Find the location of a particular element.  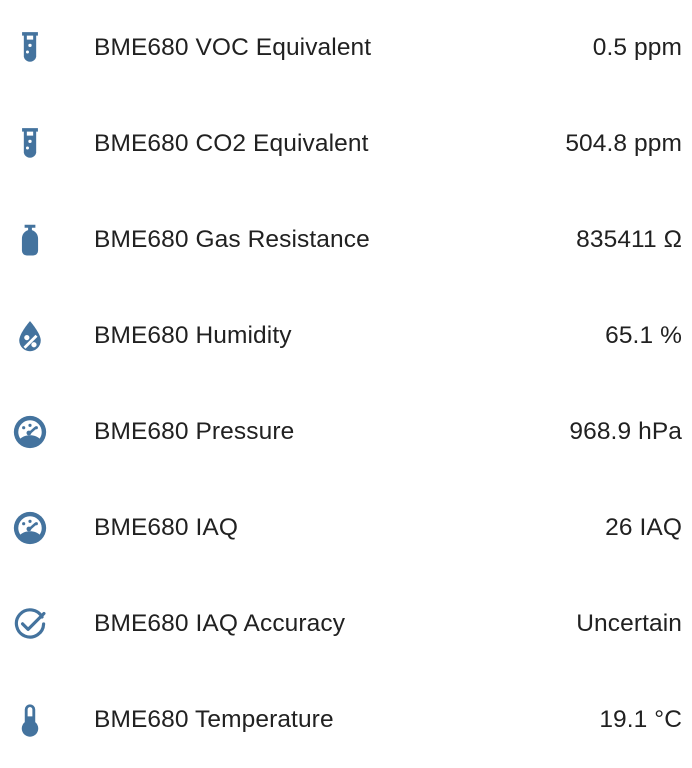

list-item: BME680 Gas Resistance 835411 Ω is located at coordinates (346, 240).